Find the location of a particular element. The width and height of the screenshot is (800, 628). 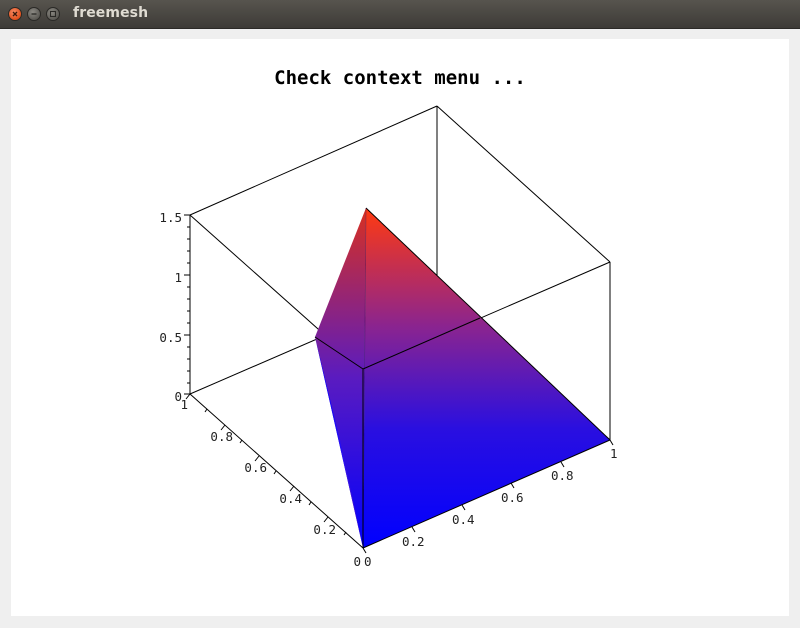

y-tick-label: 0.2 is located at coordinates (324, 529).